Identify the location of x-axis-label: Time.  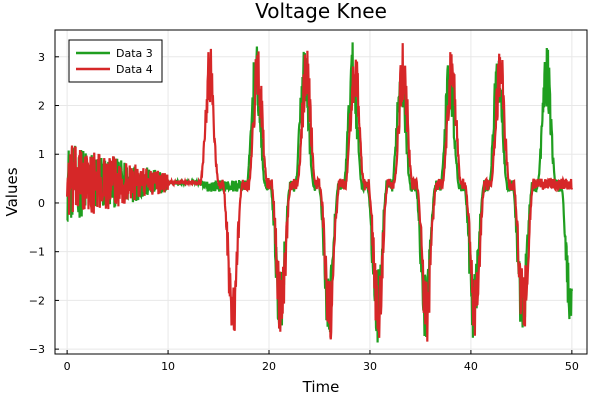
(321, 387).